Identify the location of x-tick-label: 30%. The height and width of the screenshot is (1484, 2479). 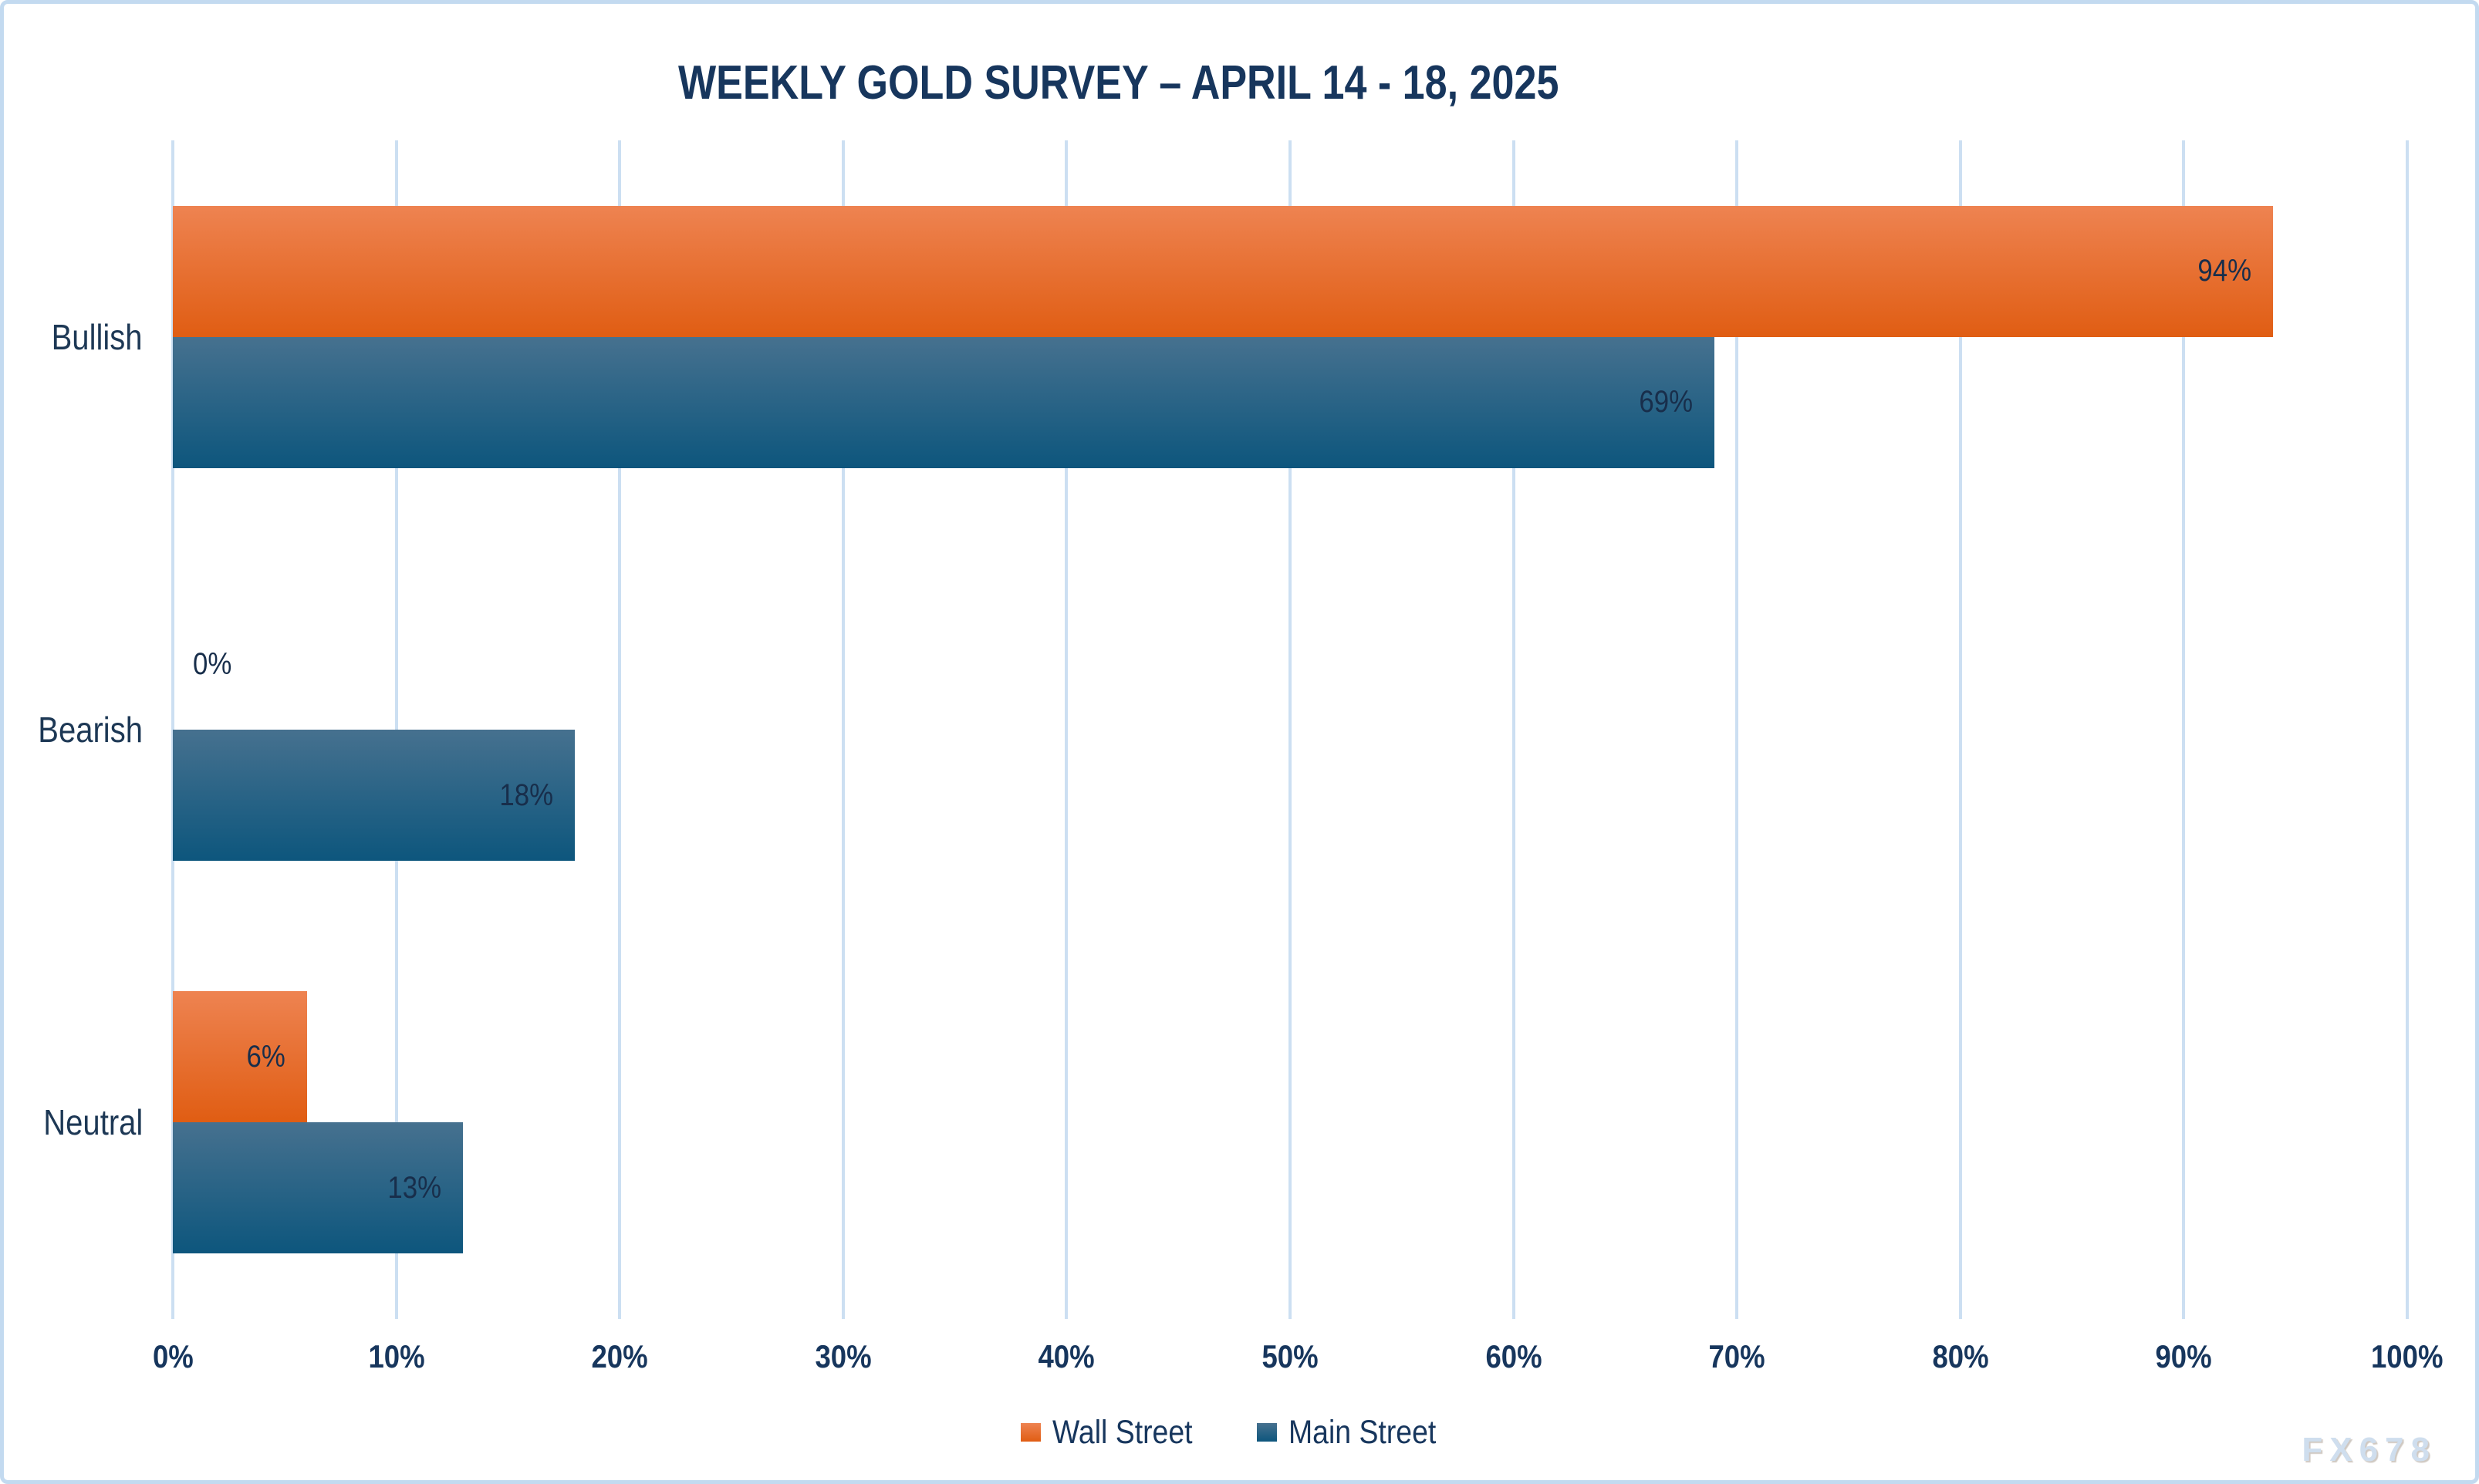
(843, 1356).